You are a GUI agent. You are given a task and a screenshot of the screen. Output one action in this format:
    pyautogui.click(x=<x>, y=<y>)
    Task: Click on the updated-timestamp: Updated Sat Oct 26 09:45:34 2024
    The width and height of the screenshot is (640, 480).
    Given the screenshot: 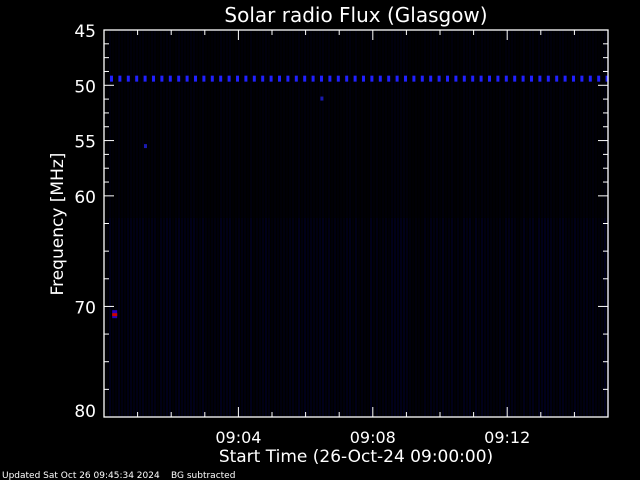 What is the action you would take?
    pyautogui.click(x=81, y=475)
    